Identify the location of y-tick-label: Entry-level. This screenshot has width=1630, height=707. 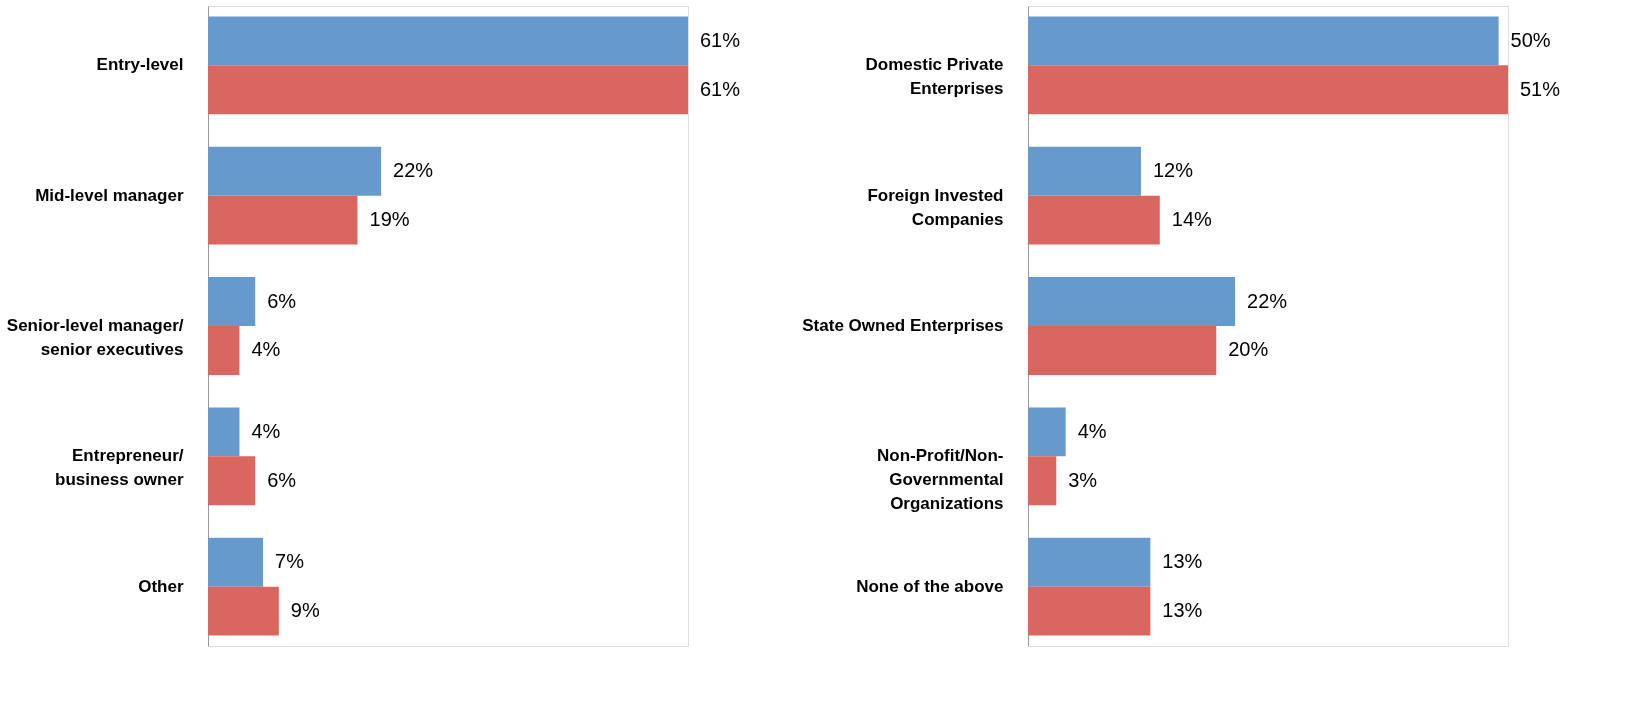
(140, 65).